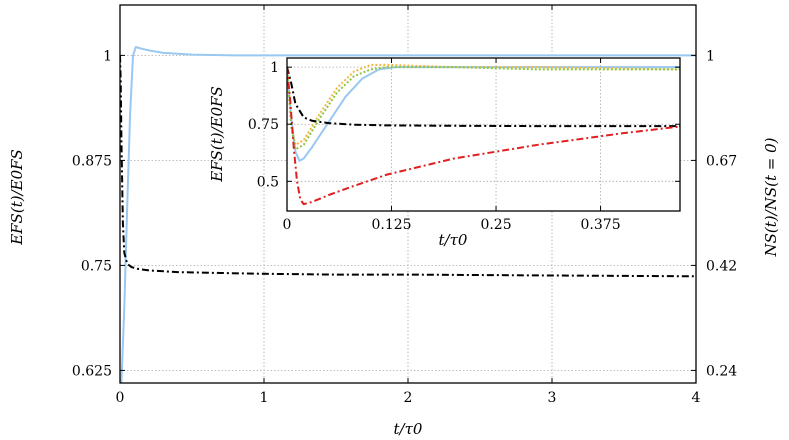 The image size is (789, 440). Describe the element at coordinates (274, 68) in the screenshot. I see `inset-y-tick-label: 1` at that location.